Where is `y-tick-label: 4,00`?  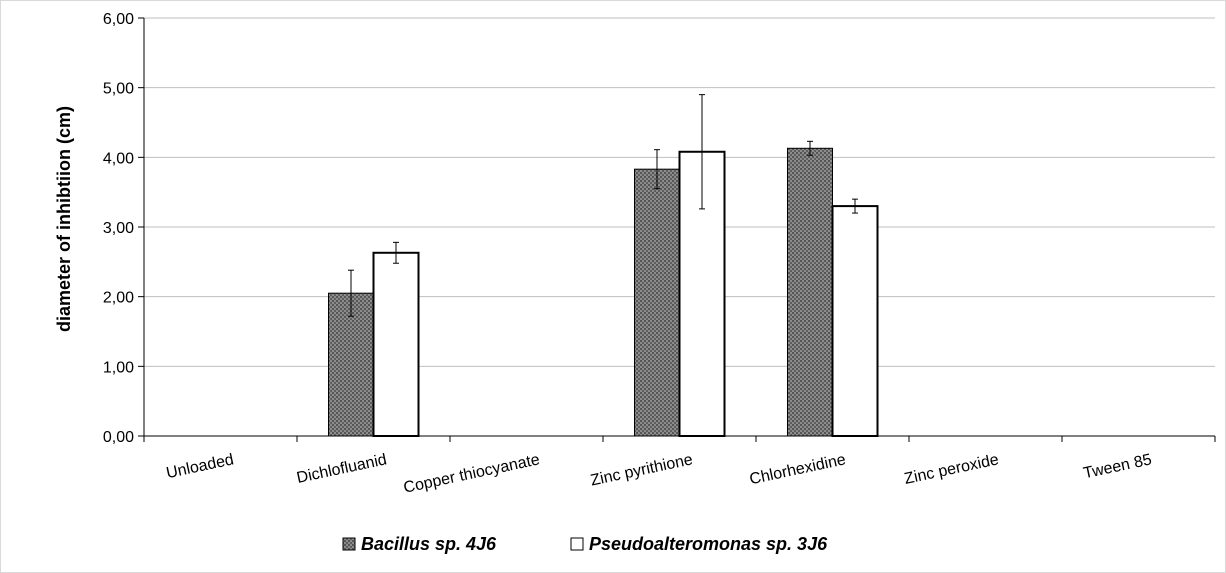
y-tick-label: 4,00 is located at coordinates (118, 158).